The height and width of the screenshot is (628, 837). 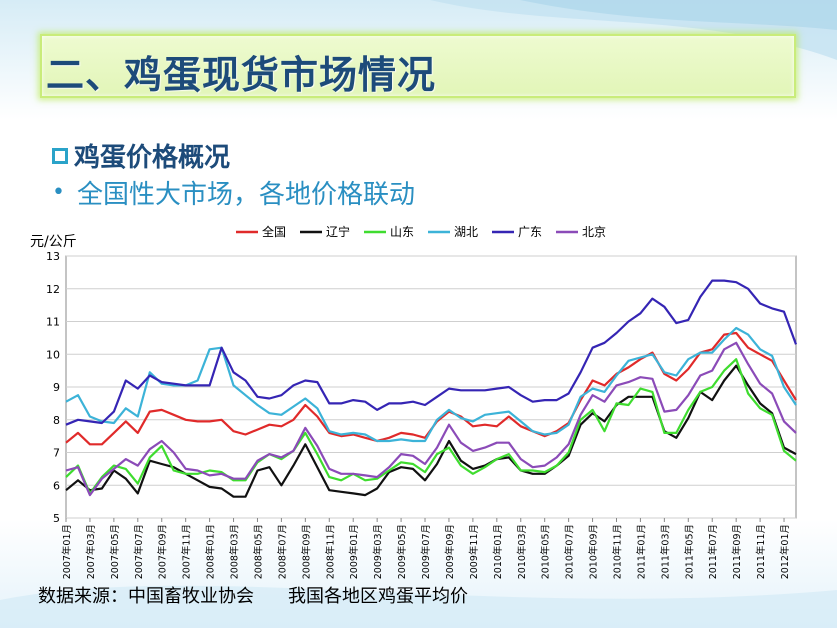 I want to click on x-tick-label: 2010年07月, so click(x=570, y=551).